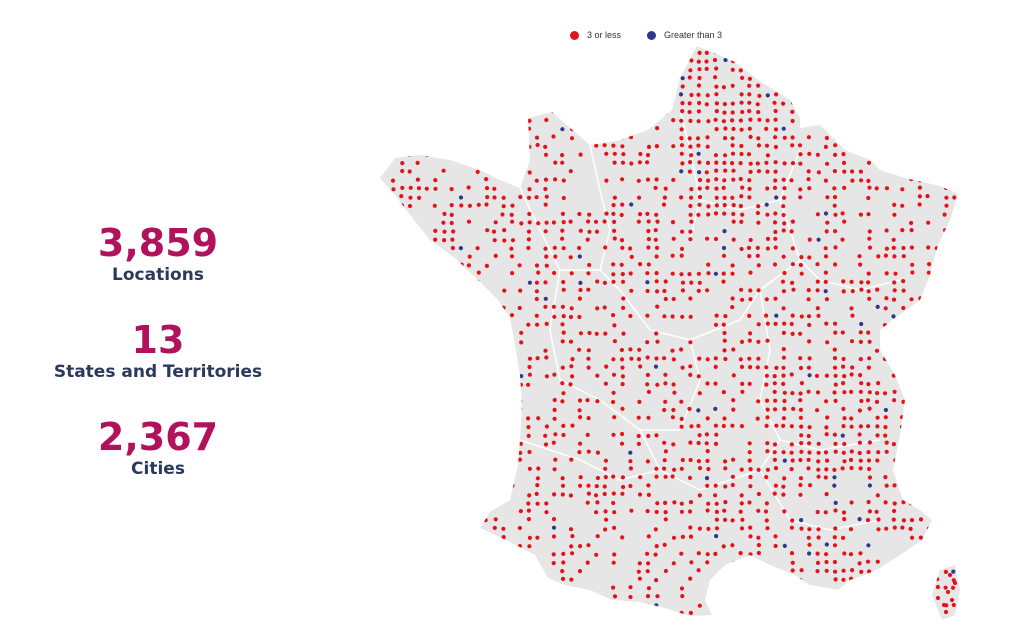  I want to click on corsica-dots, so click(946, 593).